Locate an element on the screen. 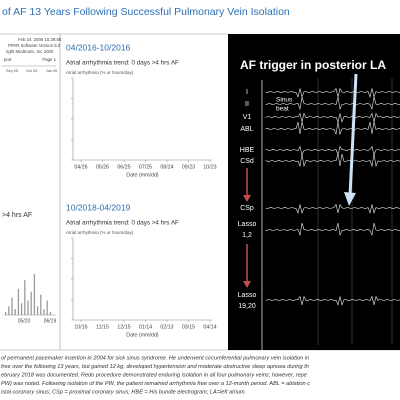 Image resolution: width=400 pixels, height=400 pixels. top-axis-label: Oct 05 is located at coordinates (31, 71).